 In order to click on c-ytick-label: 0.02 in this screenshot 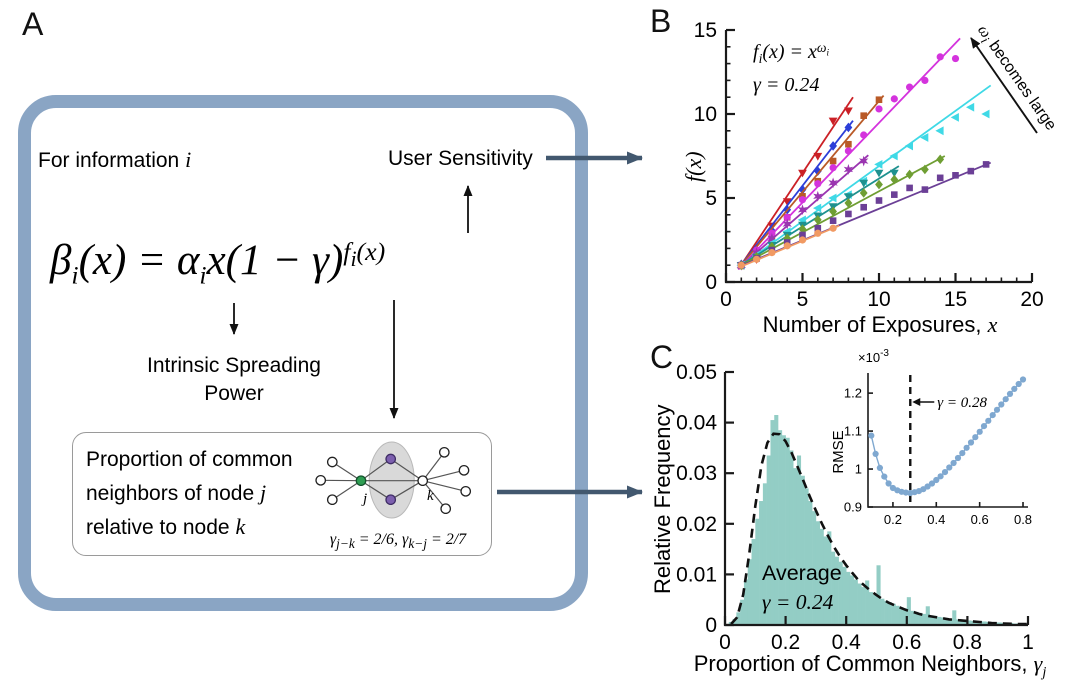, I will do `click(696, 524)`.